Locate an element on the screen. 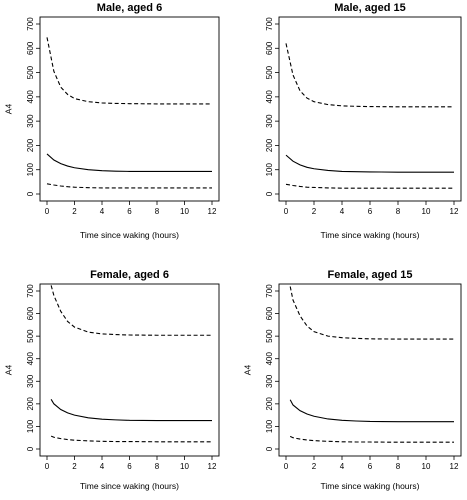 Image resolution: width=467 pixels, height=500 pixels. chart-title: Male, aged 15 is located at coordinates (370, 8).